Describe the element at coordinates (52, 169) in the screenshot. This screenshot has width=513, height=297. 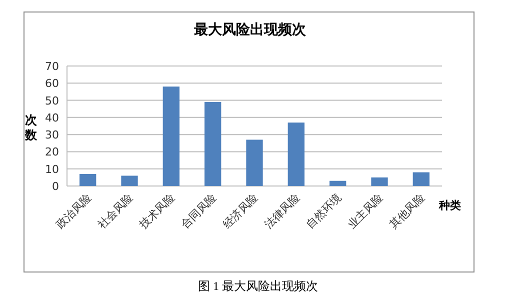
I see `y-tick-label: 10` at that location.